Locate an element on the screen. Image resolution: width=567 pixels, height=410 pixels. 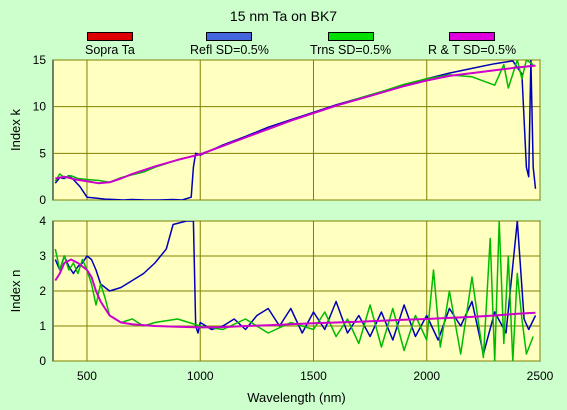
bottom-y-tick-label: 0 is located at coordinates (42, 361).